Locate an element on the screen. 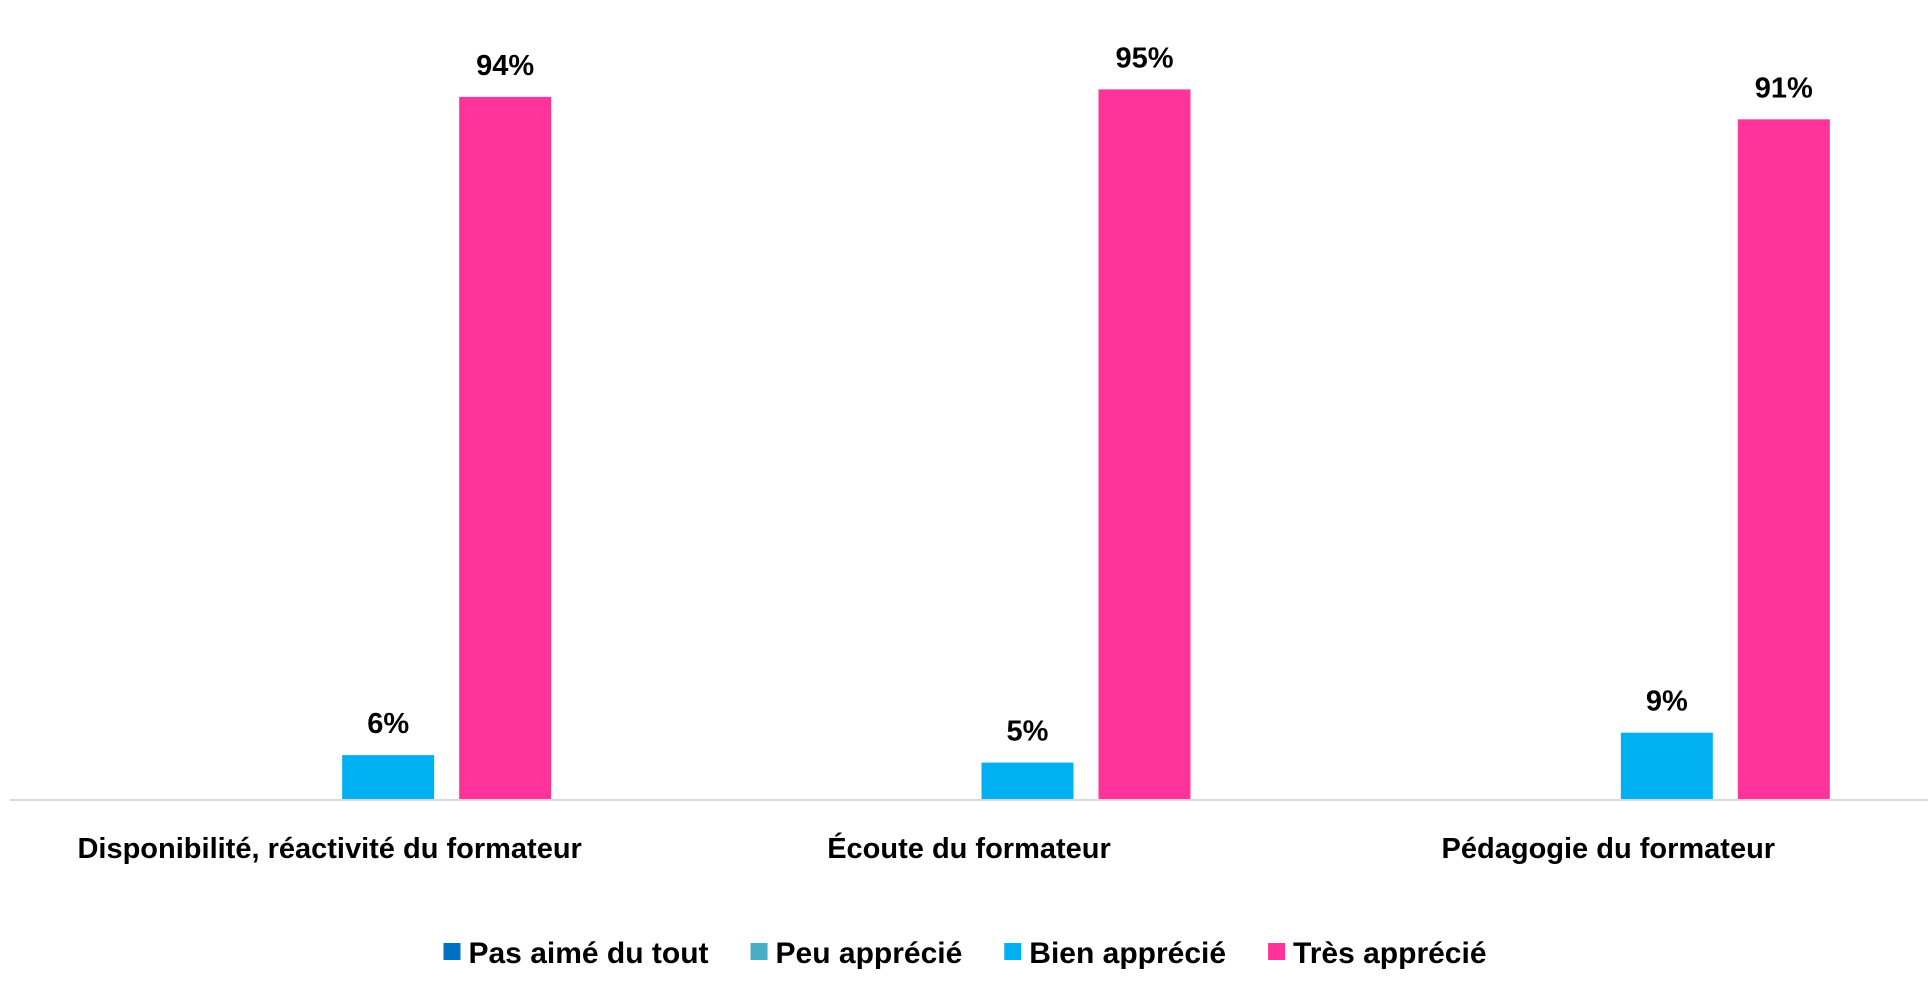 This screenshot has width=1930, height=988. legend-label-pas-aime-du-tout: Pas aimé du tout is located at coordinates (588, 953).